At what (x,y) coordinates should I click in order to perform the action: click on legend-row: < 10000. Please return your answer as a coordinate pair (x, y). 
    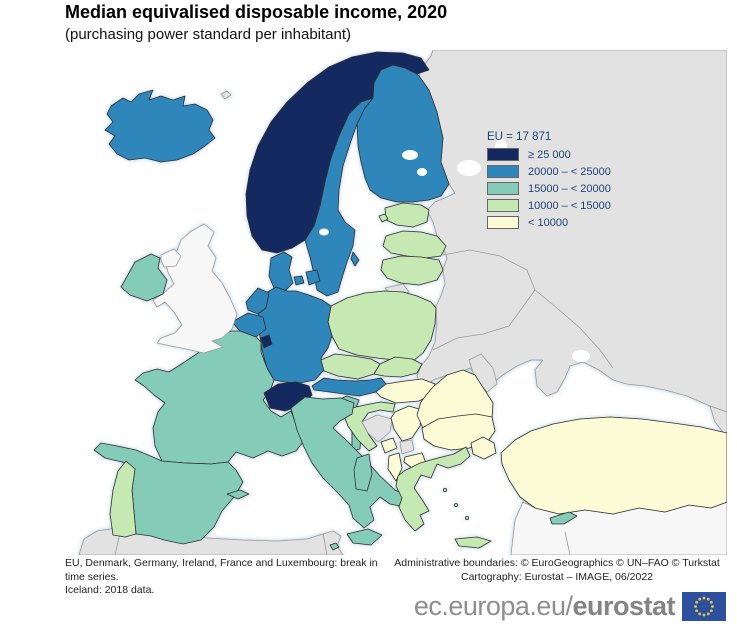
    Looking at the image, I should click on (549, 222).